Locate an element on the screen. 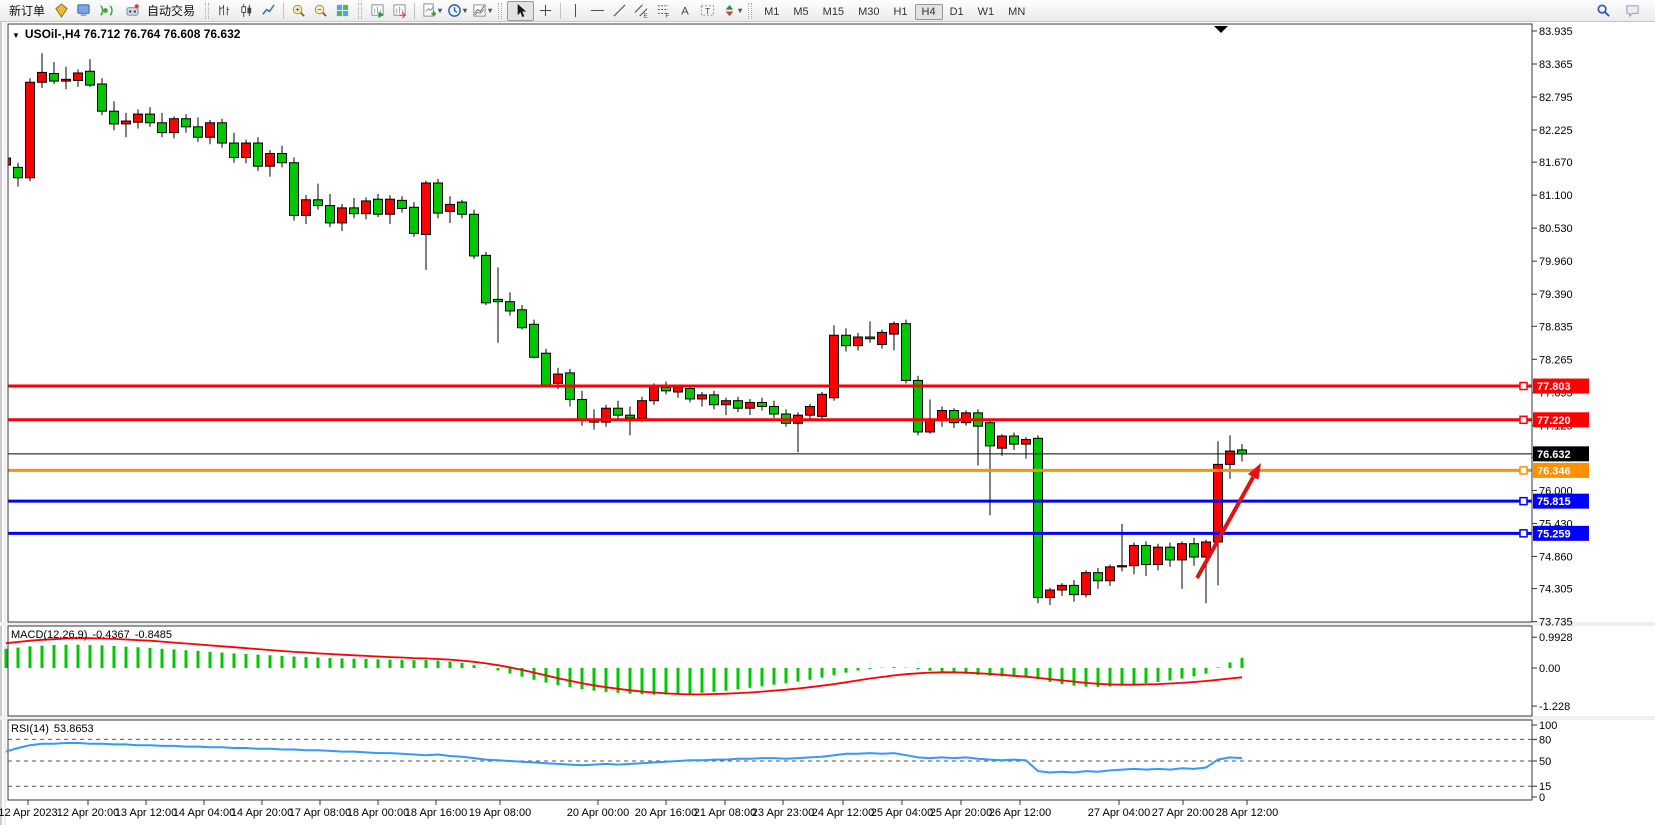 This screenshot has width=1655, height=825. rsi-line is located at coordinates (624, 758).